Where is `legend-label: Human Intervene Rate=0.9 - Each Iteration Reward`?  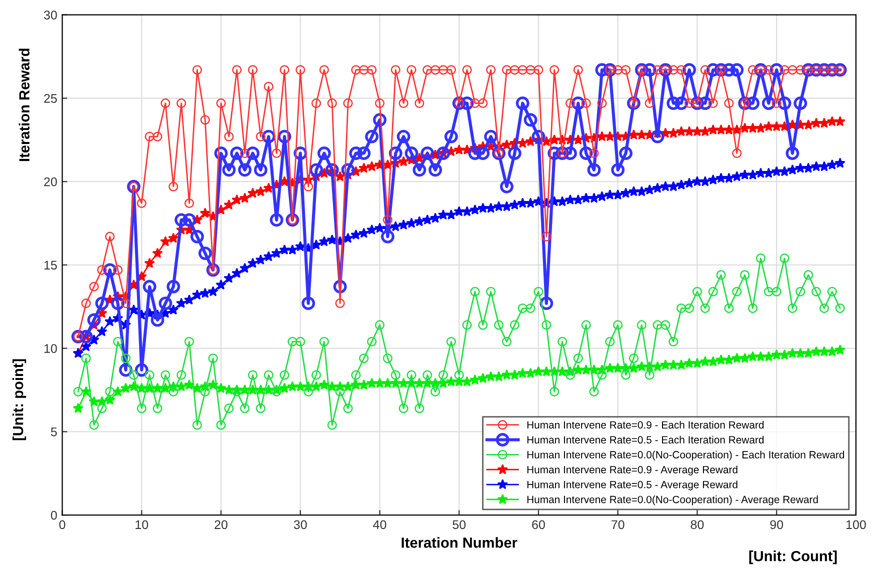
legend-label: Human Intervene Rate=0.9 - Each Iteration Reward is located at coordinates (645, 424).